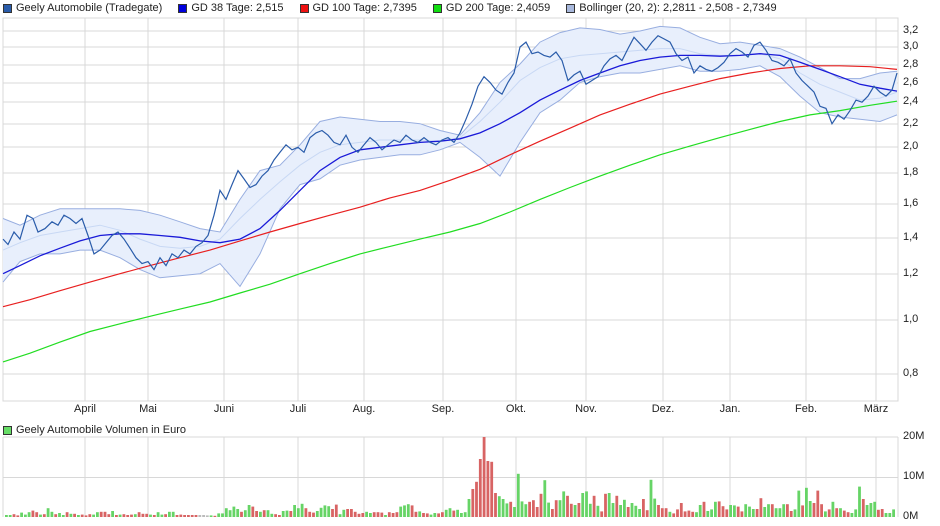 This screenshot has height=526, width=940. I want to click on legend-item-gd100: GD 100 Tage: 2,7395, so click(358, 8).